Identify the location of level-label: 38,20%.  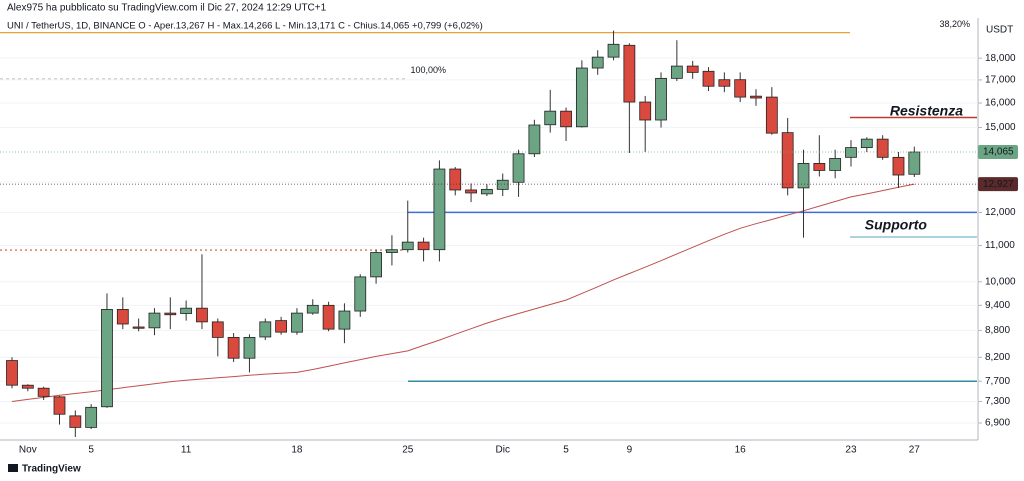
(954, 24).